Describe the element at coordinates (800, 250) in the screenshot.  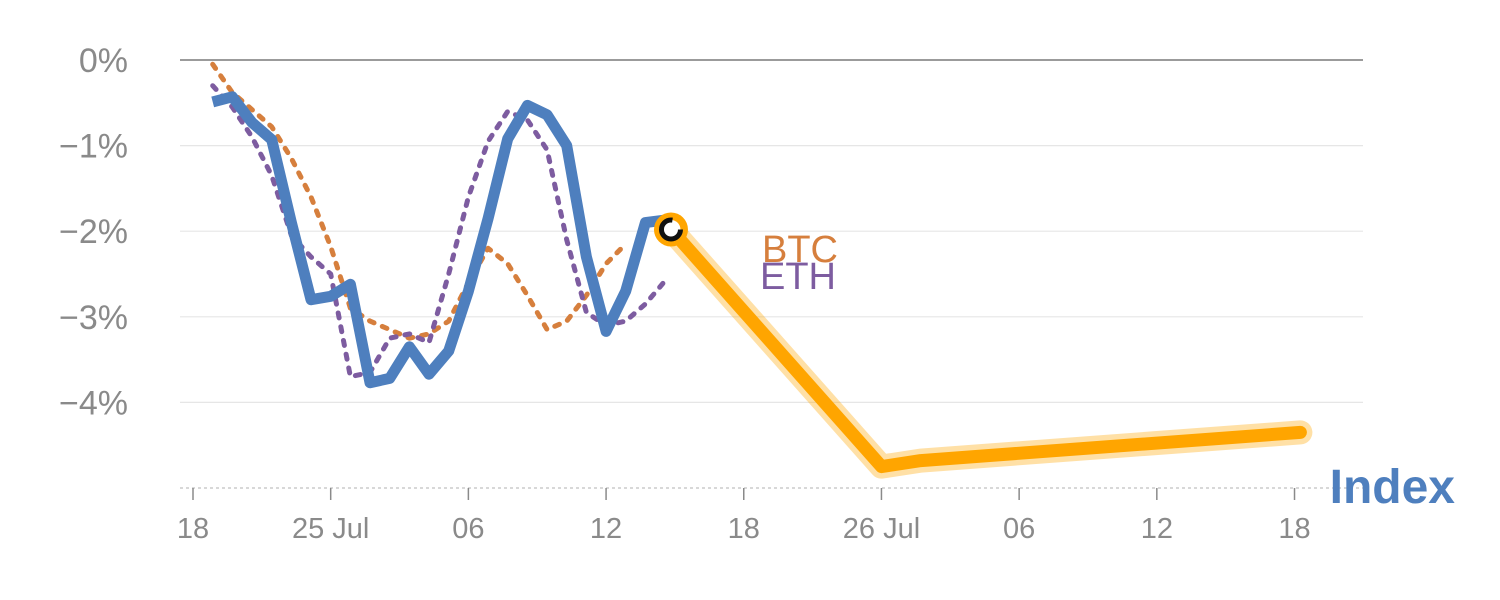
I see `series-label-btc: BTC` at that location.